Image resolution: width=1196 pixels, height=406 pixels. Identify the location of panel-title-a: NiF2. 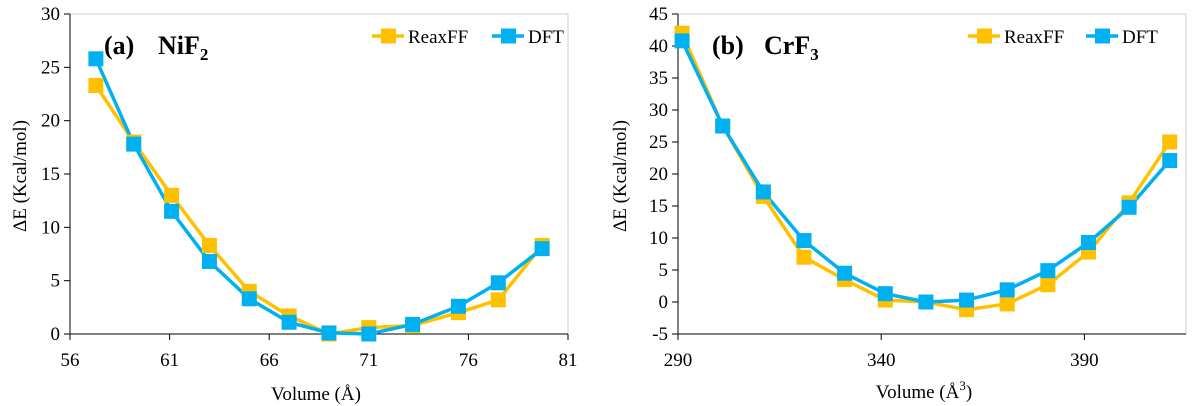
(183, 47).